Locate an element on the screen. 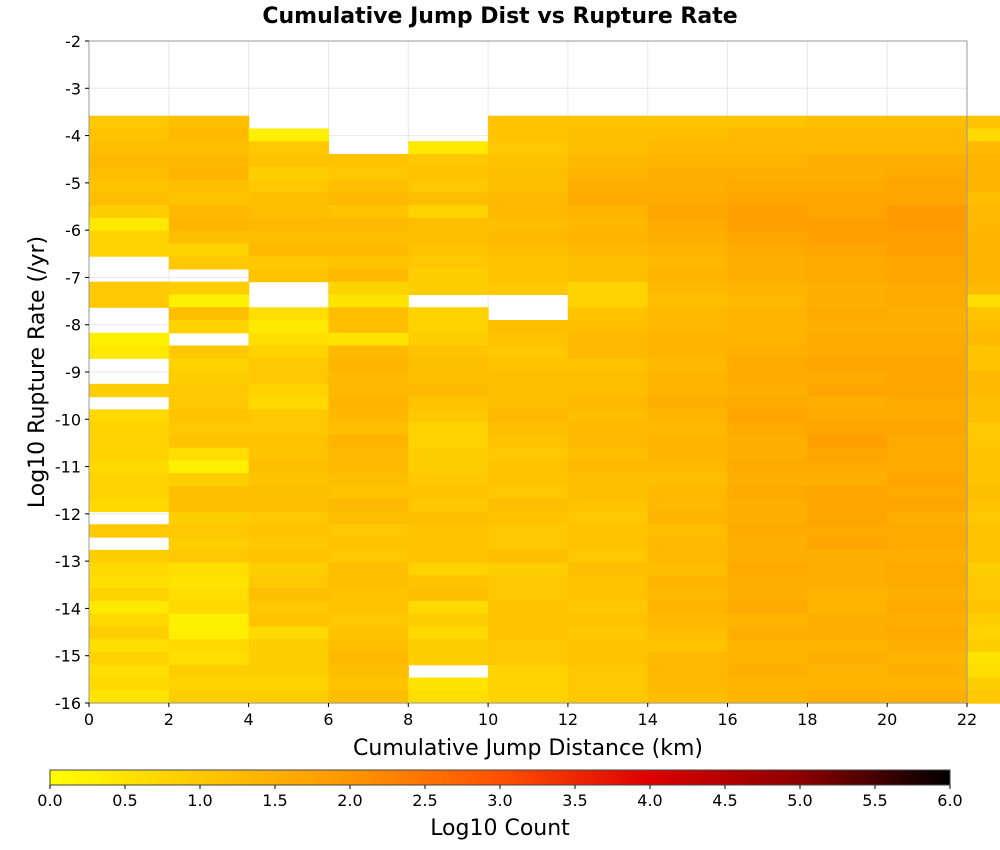 The height and width of the screenshot is (850, 1000). colorbar-ticks: 0.0 0.5 1.0 1.5 2.0 2.5 3.0 3.5 4.0 4.5 5.0 5.5 6.0 is located at coordinates (500, 797).